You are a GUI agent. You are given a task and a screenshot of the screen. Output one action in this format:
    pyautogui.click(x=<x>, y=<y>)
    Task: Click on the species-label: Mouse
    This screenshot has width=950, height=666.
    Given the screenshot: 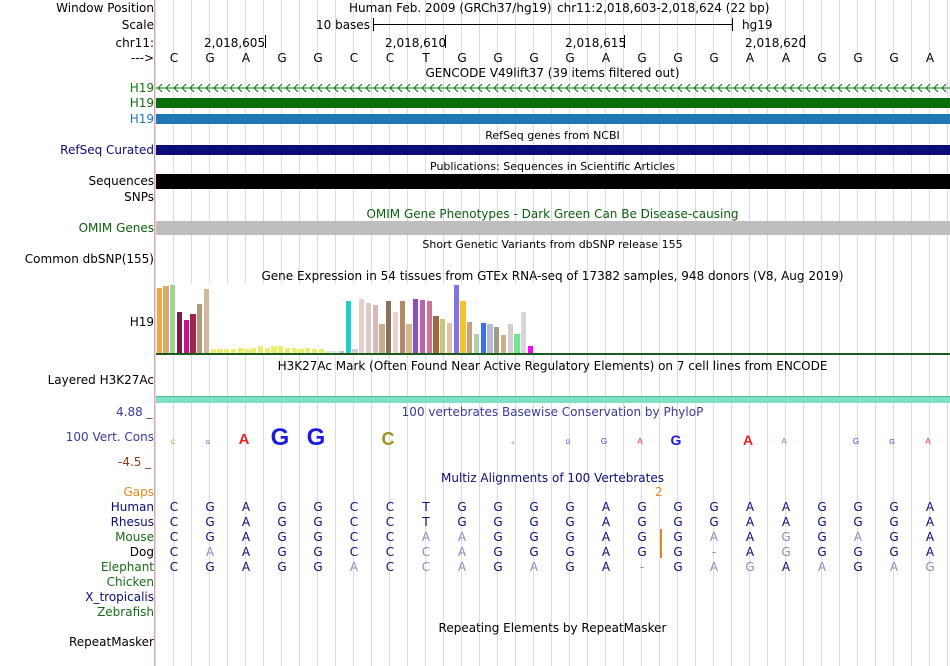 What is the action you would take?
    pyautogui.click(x=134, y=537)
    